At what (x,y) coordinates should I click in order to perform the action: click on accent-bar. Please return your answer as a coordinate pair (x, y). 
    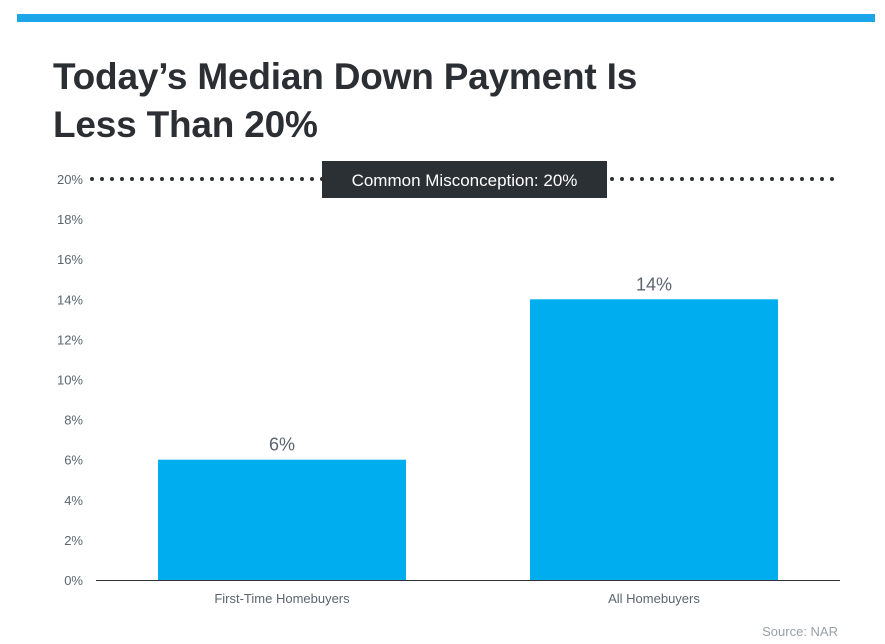
    Looking at the image, I should click on (446, 18).